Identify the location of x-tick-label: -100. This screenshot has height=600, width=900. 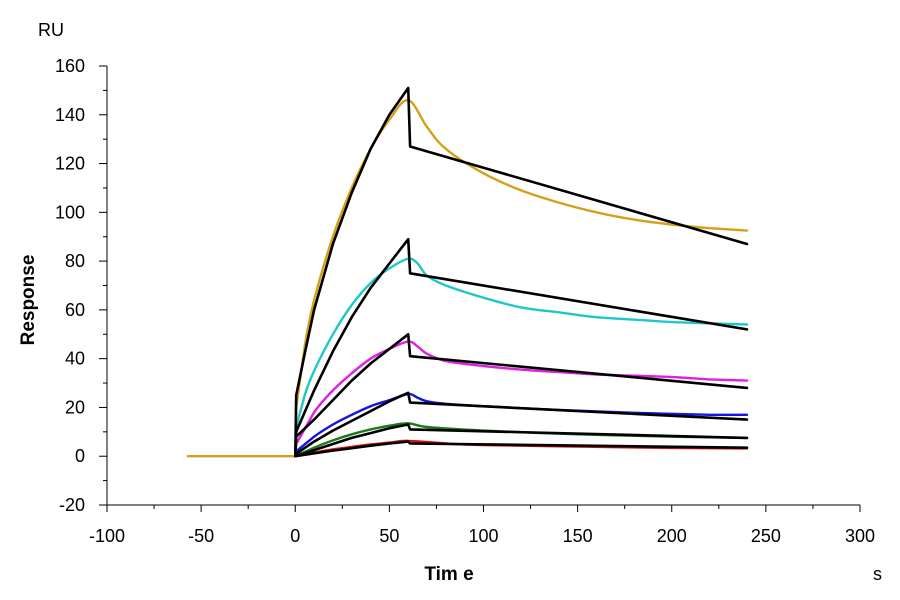
(107, 536).